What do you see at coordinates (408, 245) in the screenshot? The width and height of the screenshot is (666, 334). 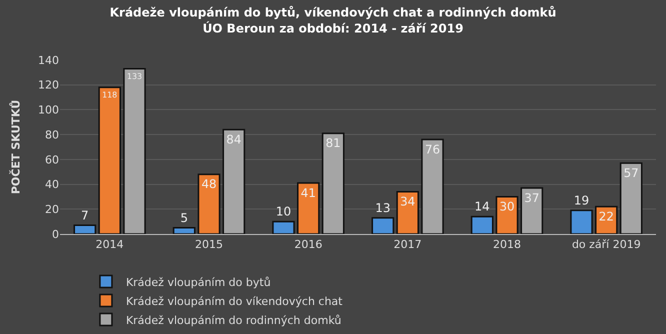 I see `x-tick-label: 2017` at bounding box center [408, 245].